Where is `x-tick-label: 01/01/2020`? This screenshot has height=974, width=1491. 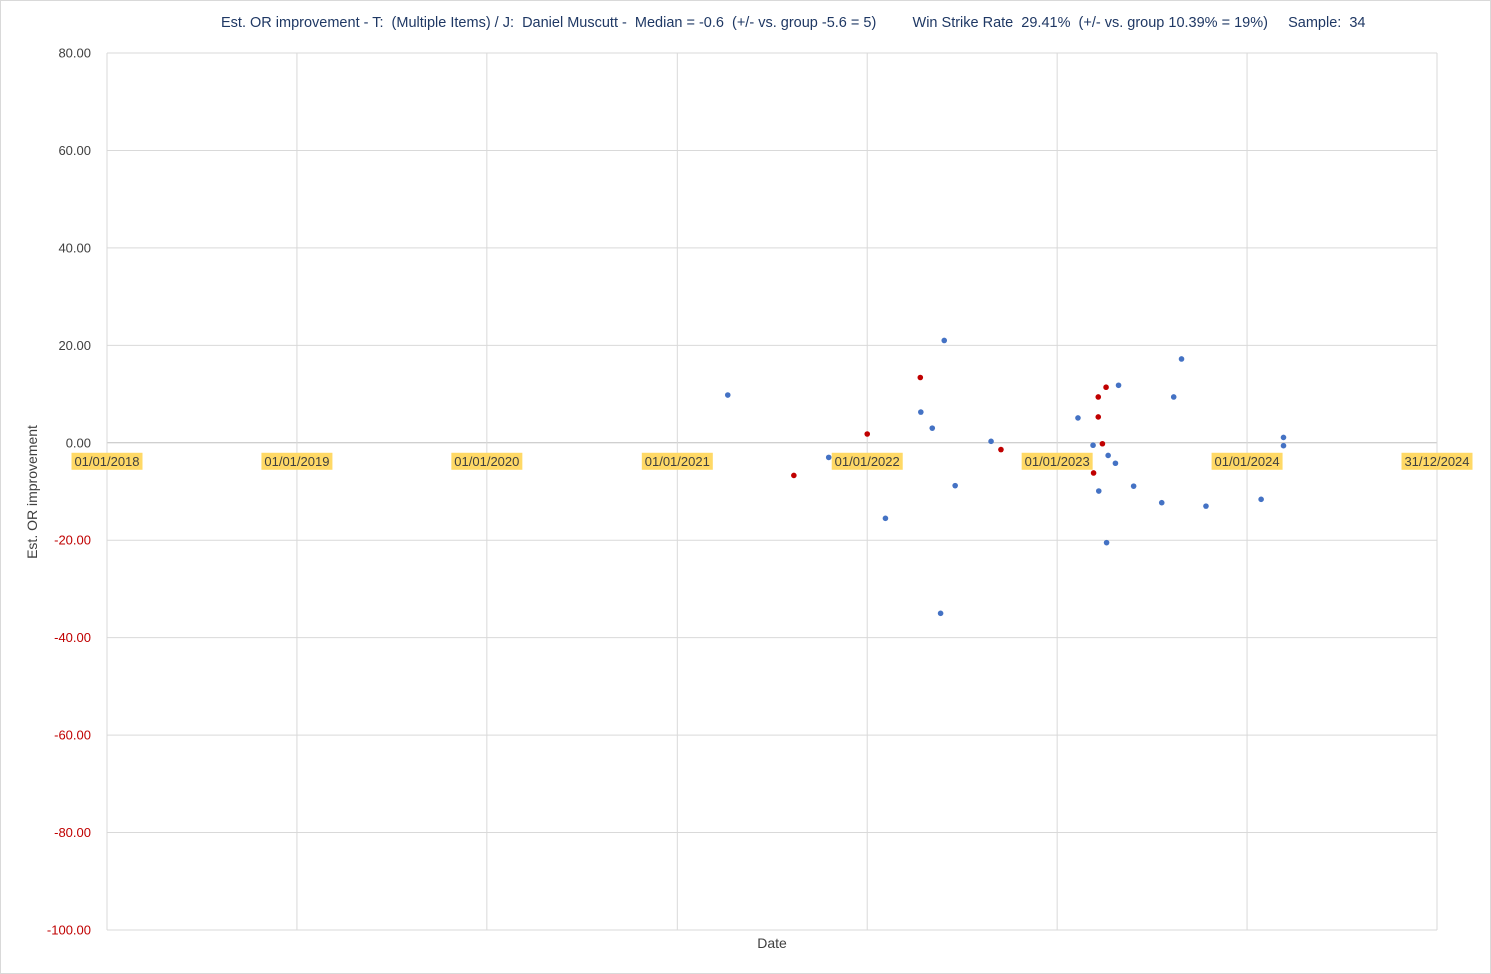
x-tick-label: 01/01/2020 is located at coordinates (486, 461).